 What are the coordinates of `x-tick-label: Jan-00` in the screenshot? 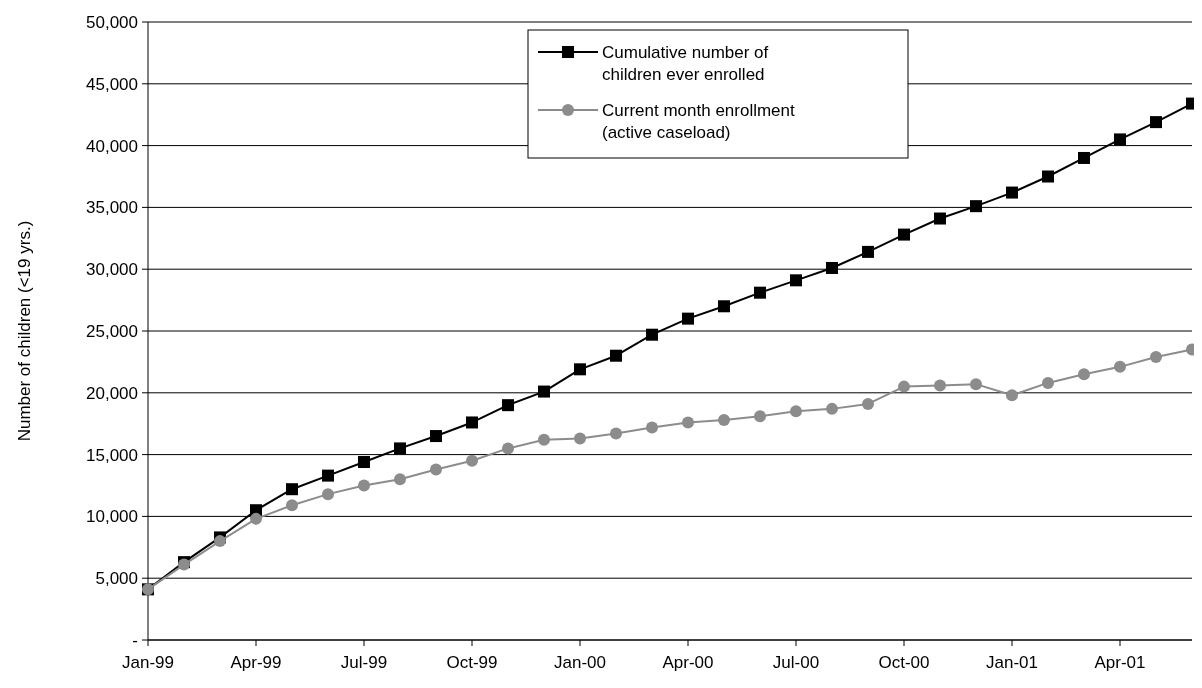 It's located at (580, 662).